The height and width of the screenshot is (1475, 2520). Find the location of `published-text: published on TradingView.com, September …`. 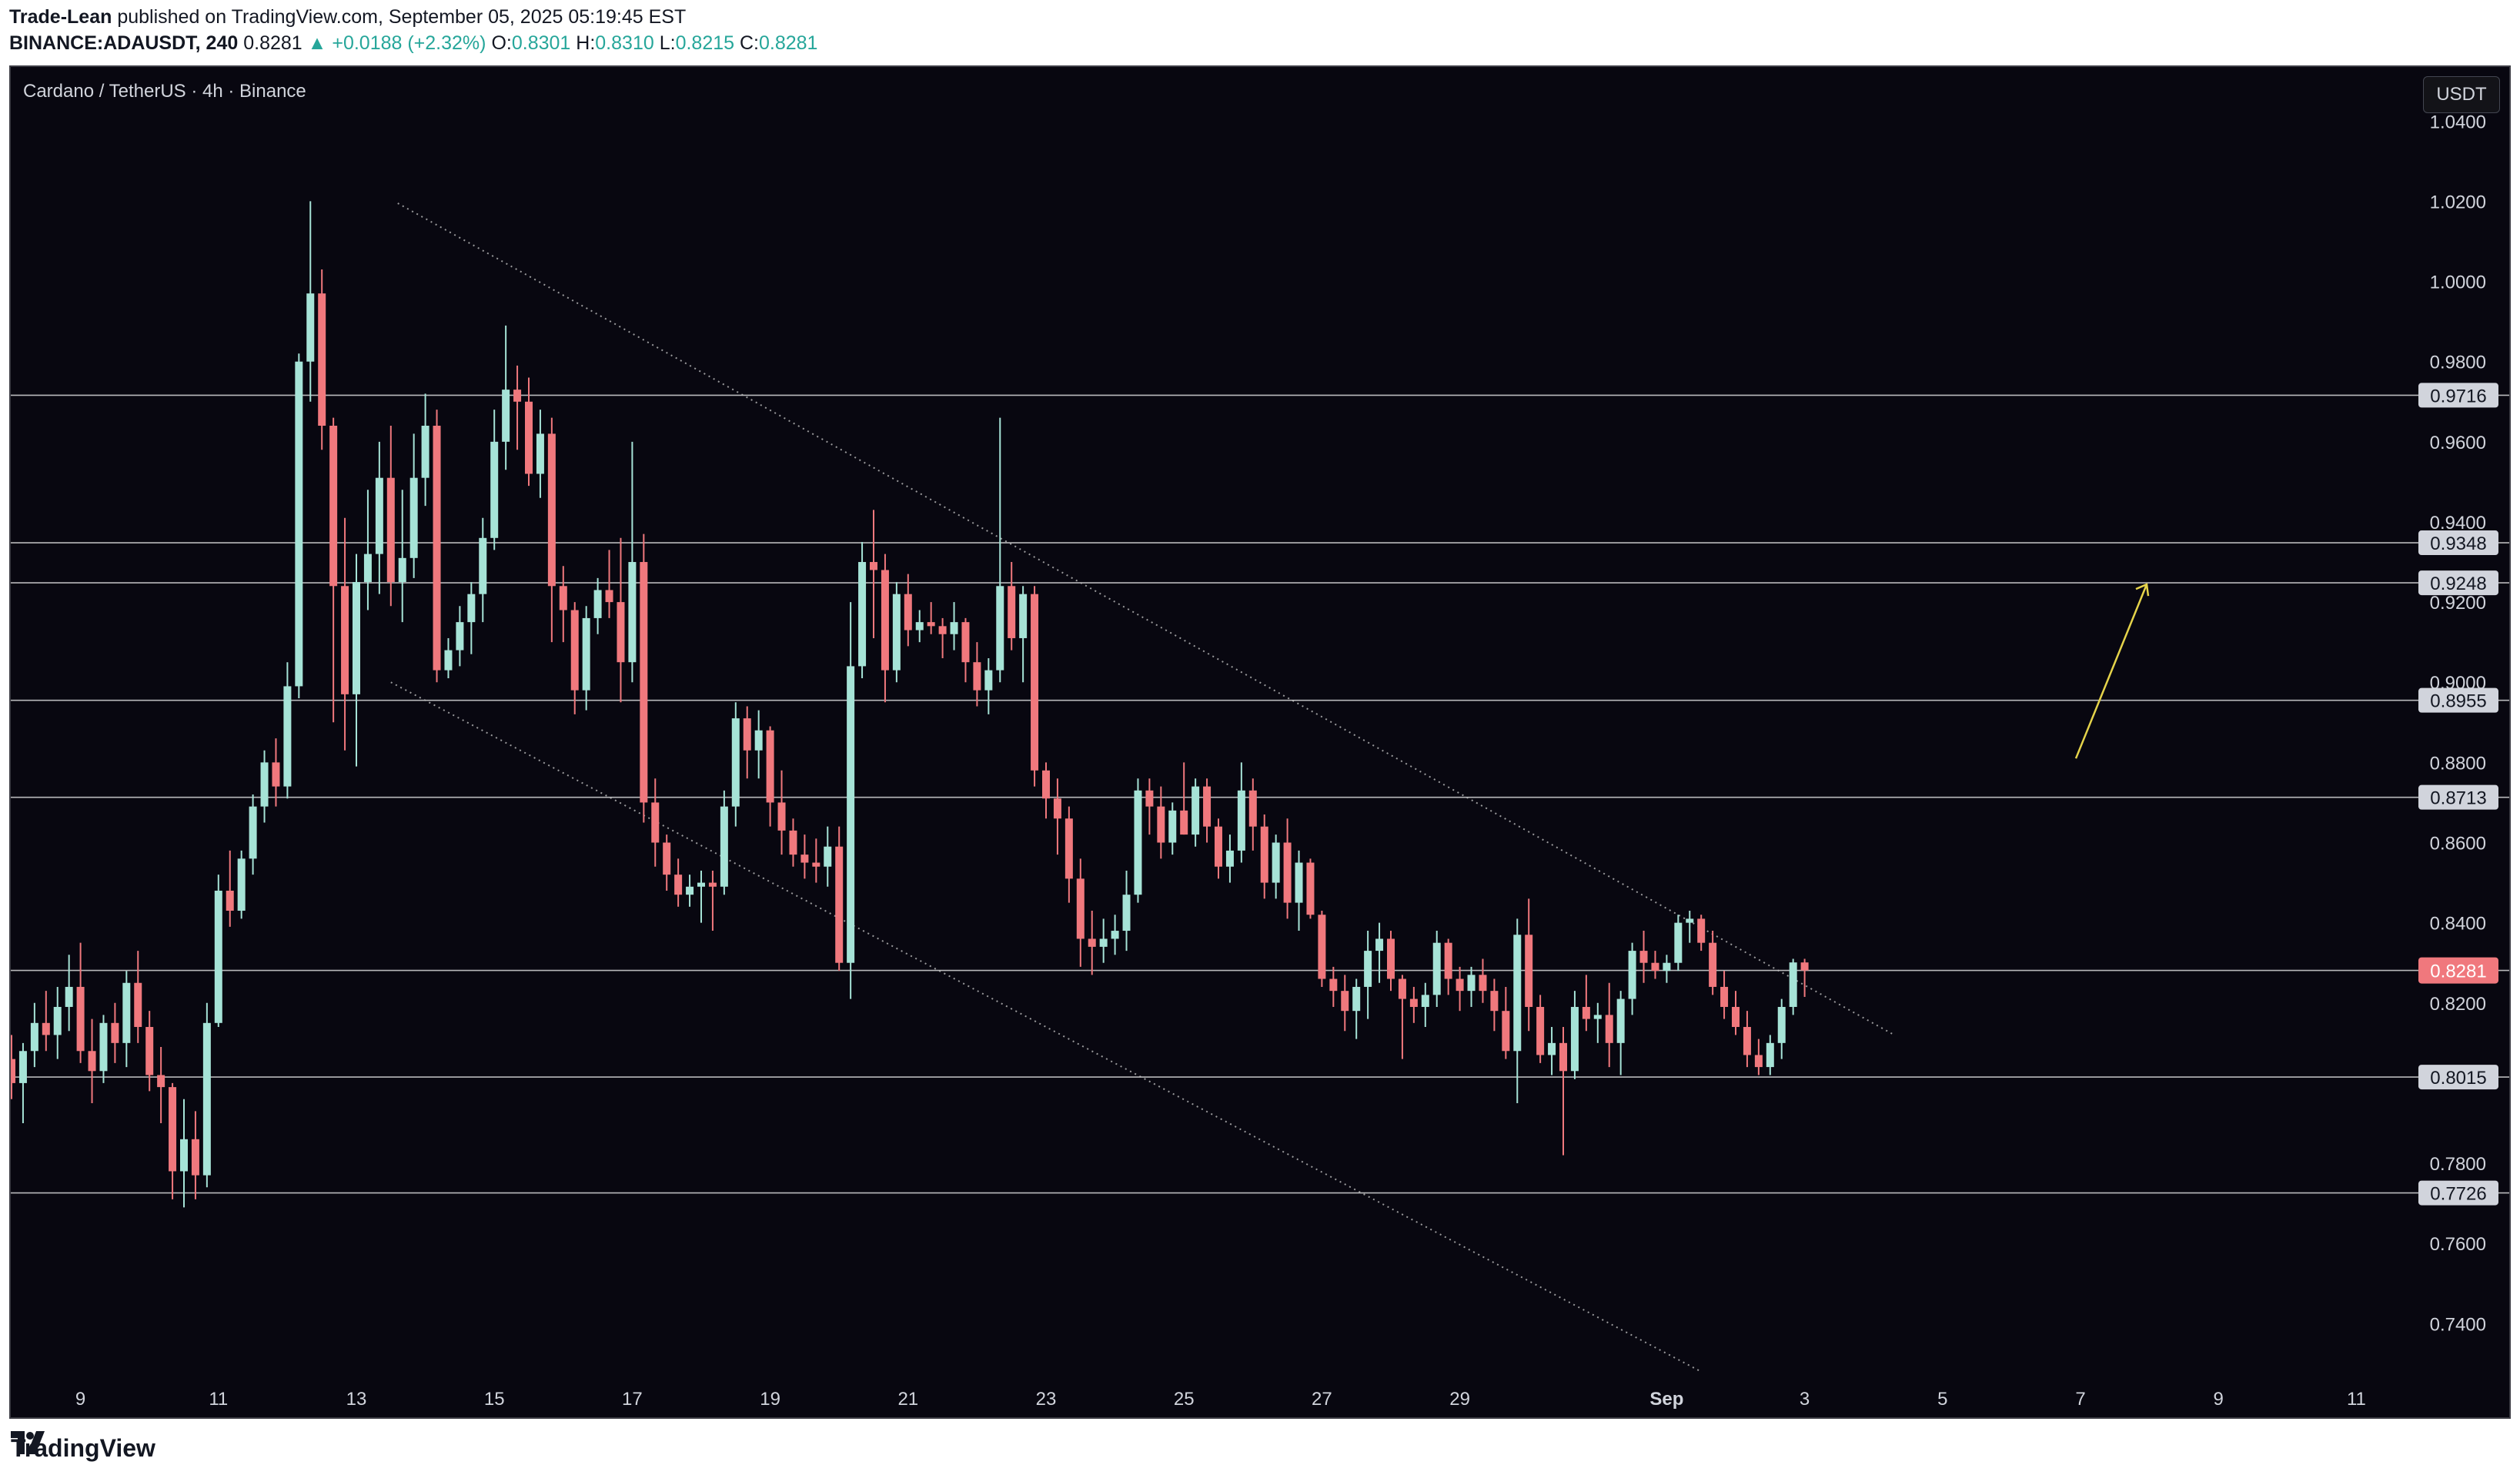

published-text: published on TradingView.com, September … is located at coordinates (402, 17).